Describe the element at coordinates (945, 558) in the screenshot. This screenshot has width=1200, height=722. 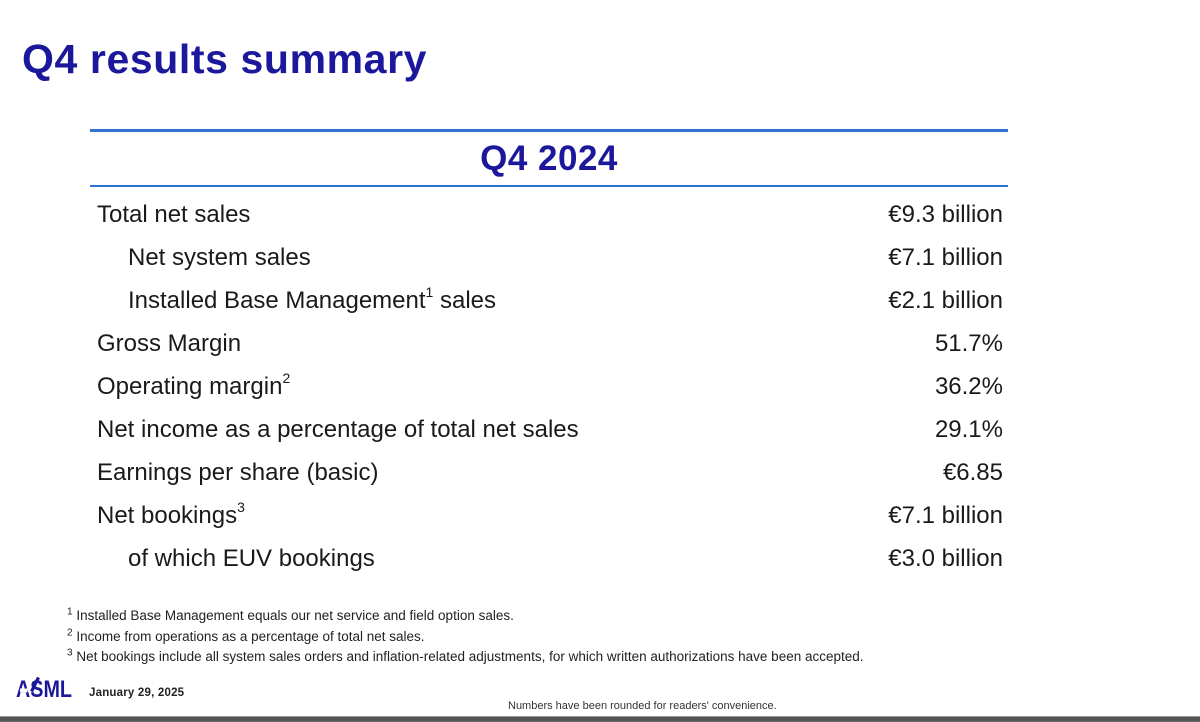
I see `row-value: €3.0 billion` at that location.